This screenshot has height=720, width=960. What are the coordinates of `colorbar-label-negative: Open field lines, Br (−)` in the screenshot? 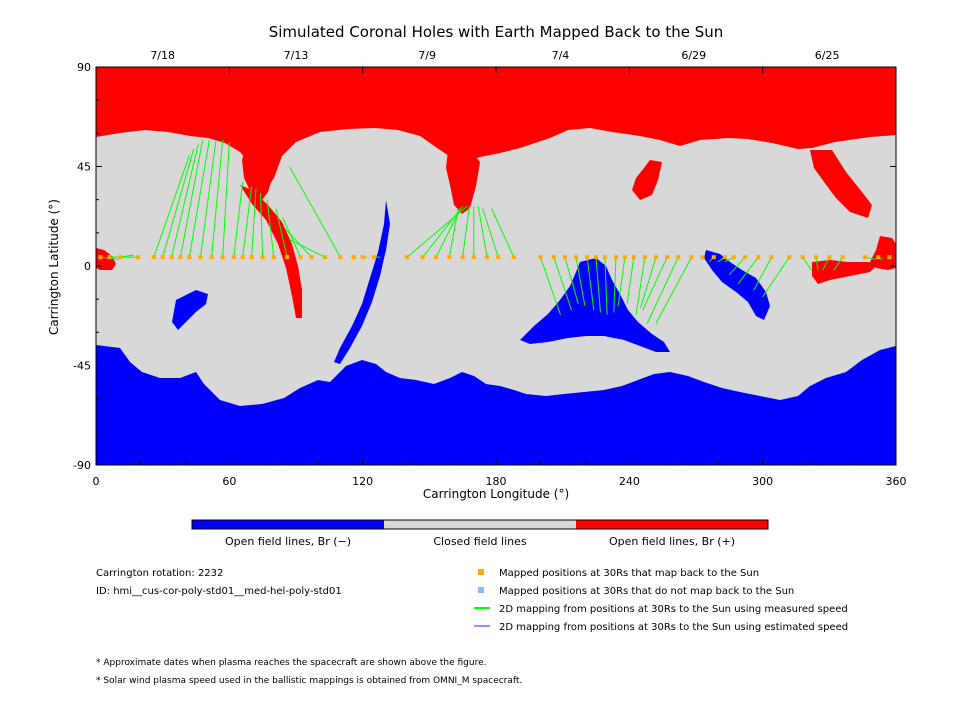 It's located at (288, 541).